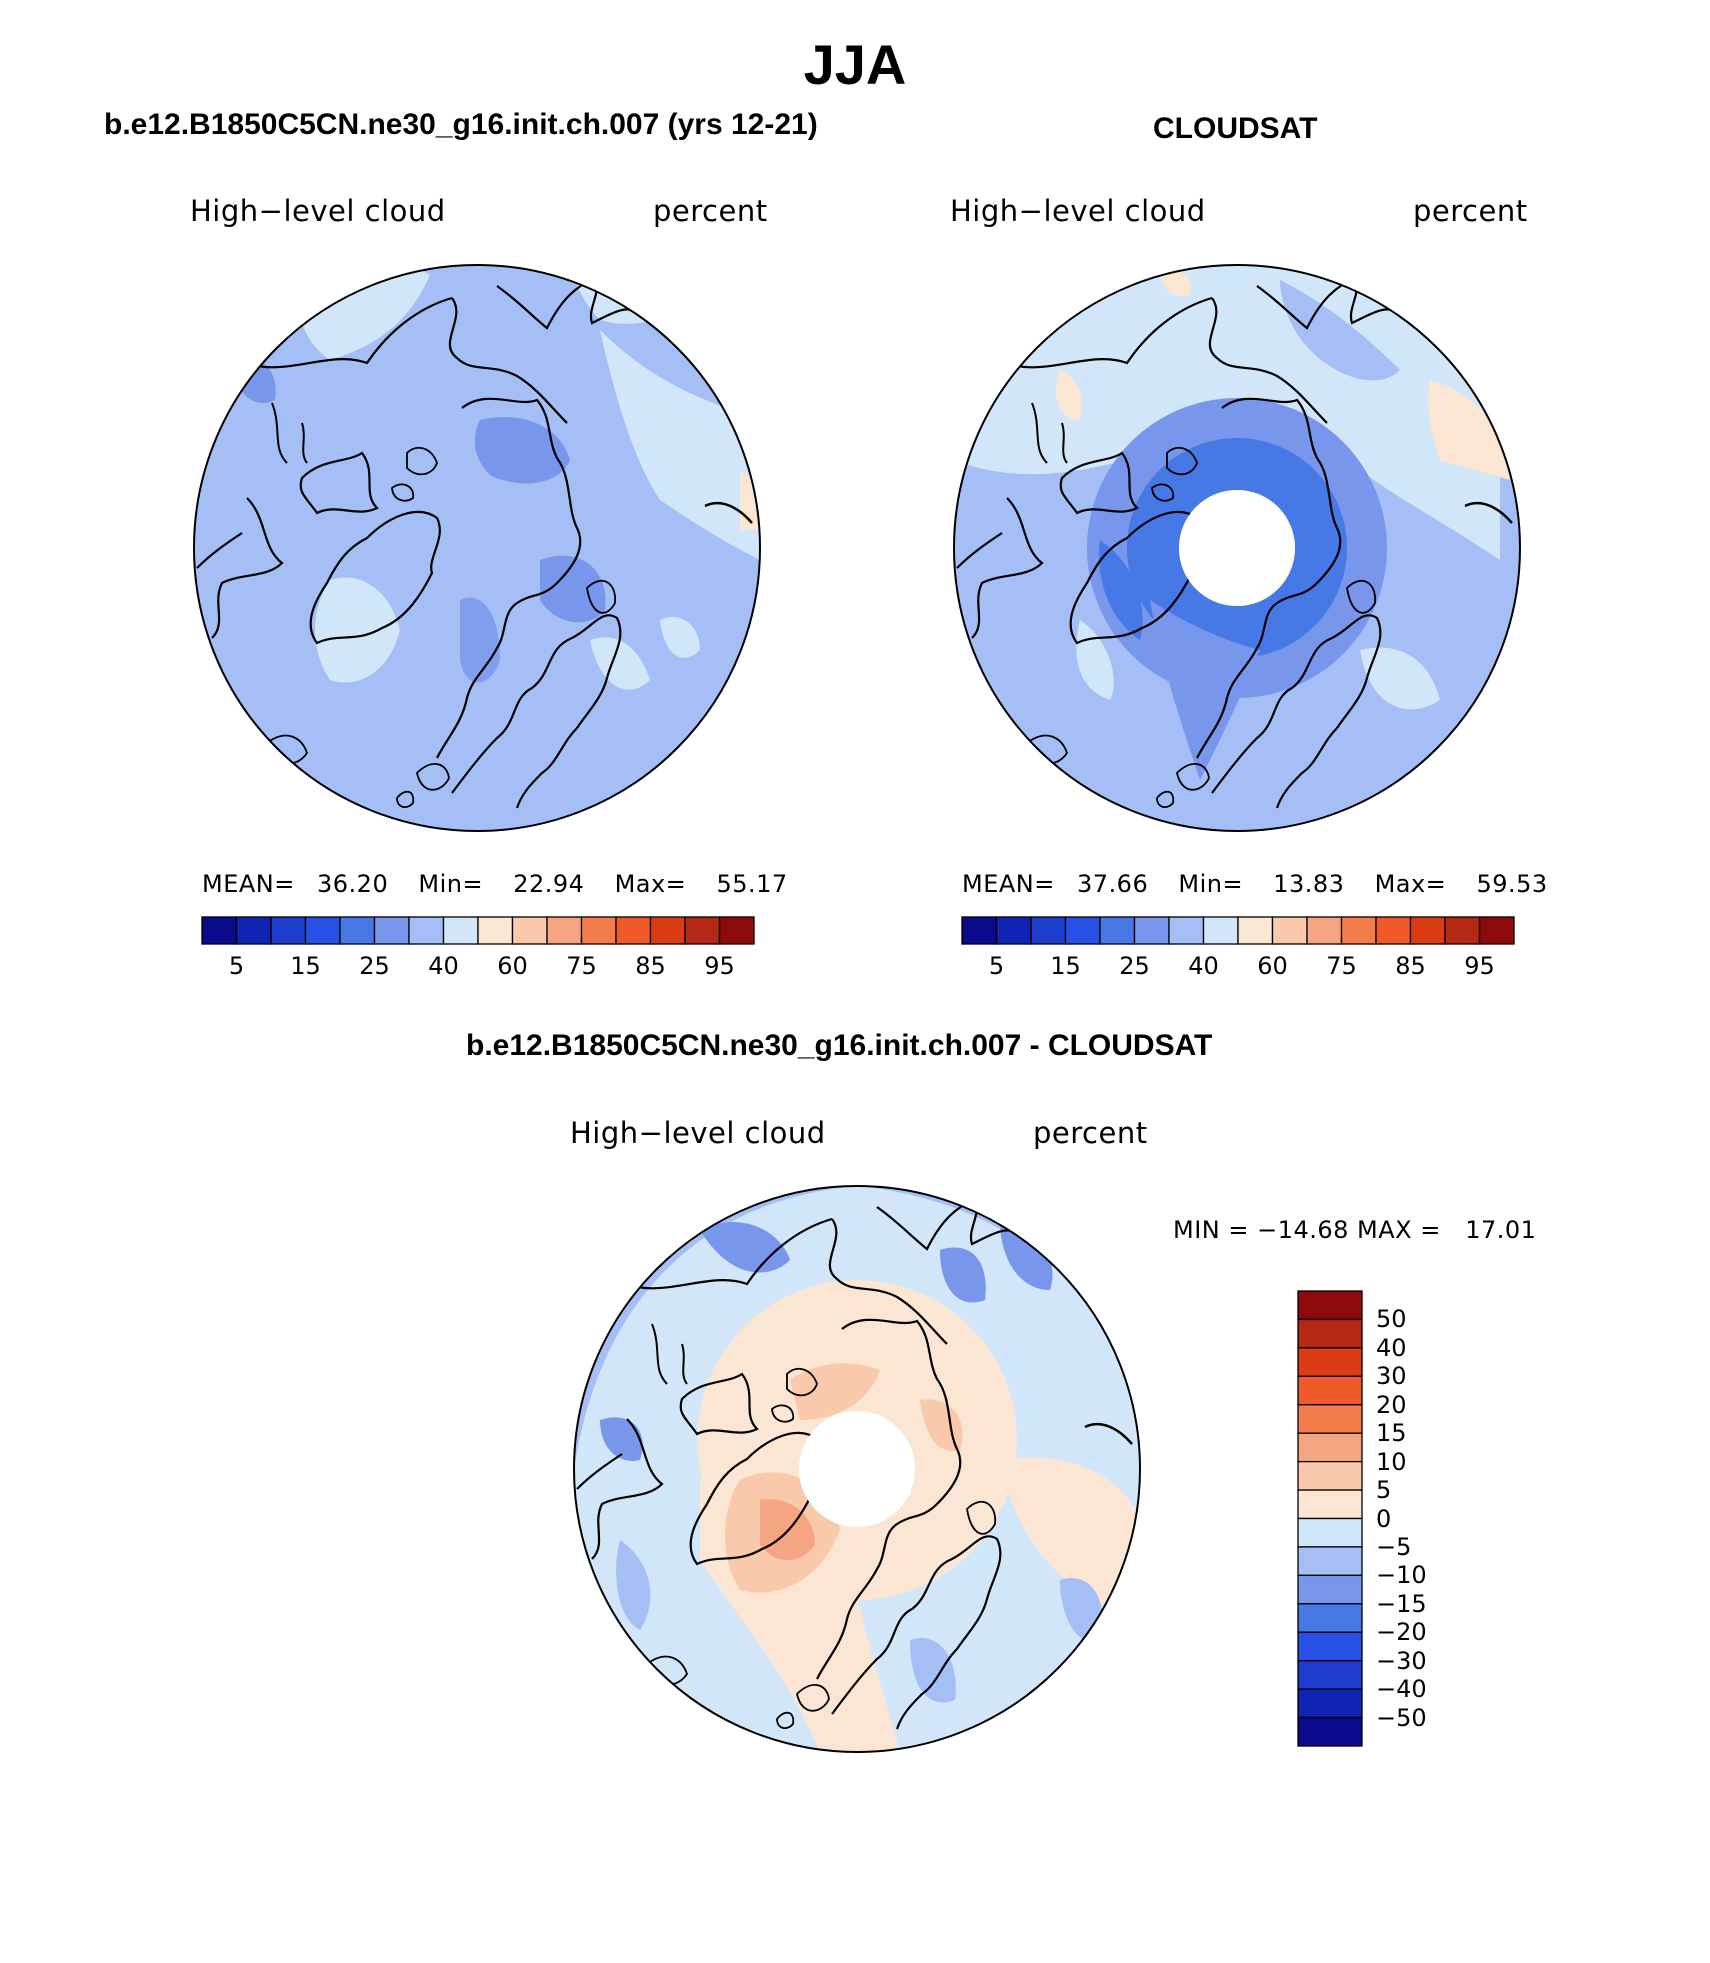 This screenshot has width=1710, height=1963. Describe the element at coordinates (1203, 966) in the screenshot. I see `obs-colorbar-tick-label: 40` at that location.